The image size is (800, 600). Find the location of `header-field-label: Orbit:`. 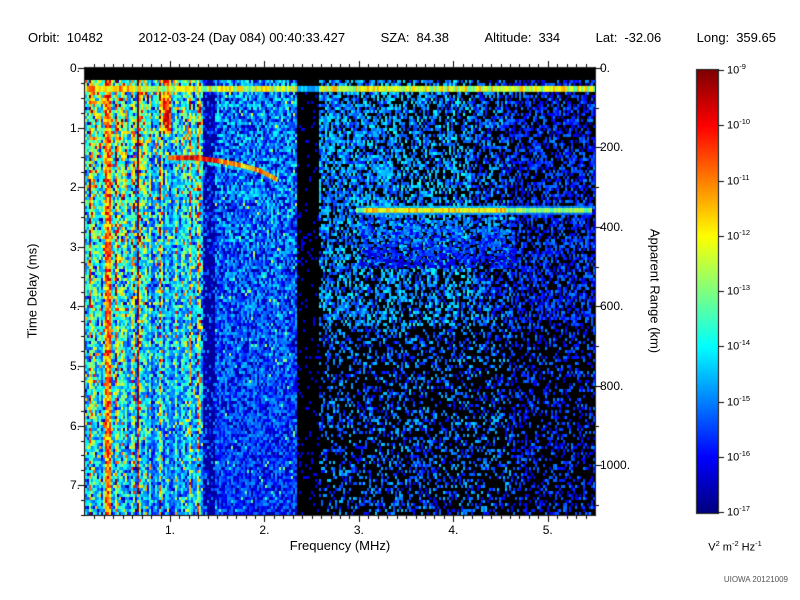

header-field-label: Orbit: is located at coordinates (44, 37).